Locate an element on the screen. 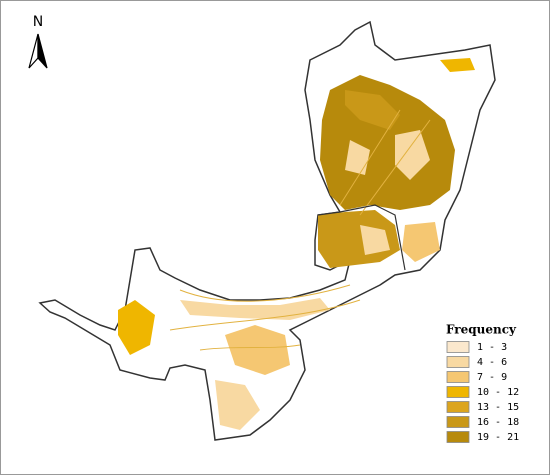  north-arrow: N is located at coordinates (38, 41).